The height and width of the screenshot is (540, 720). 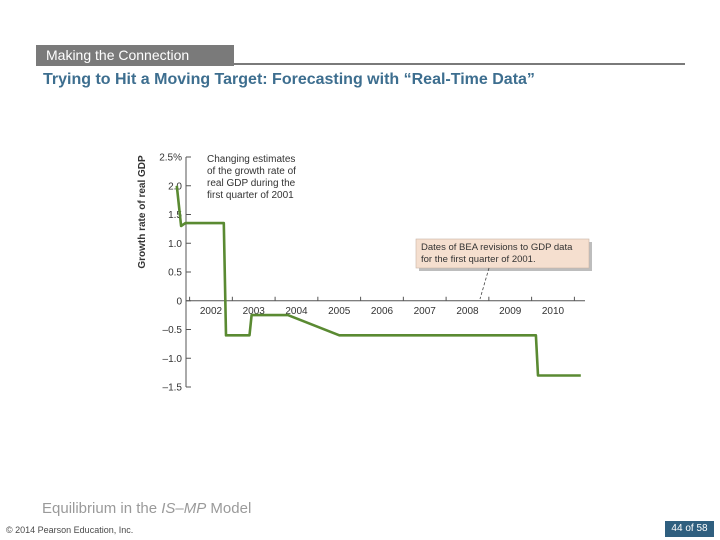 What do you see at coordinates (175, 244) in the screenshot?
I see `y-tick-label: 1.0` at bounding box center [175, 244].